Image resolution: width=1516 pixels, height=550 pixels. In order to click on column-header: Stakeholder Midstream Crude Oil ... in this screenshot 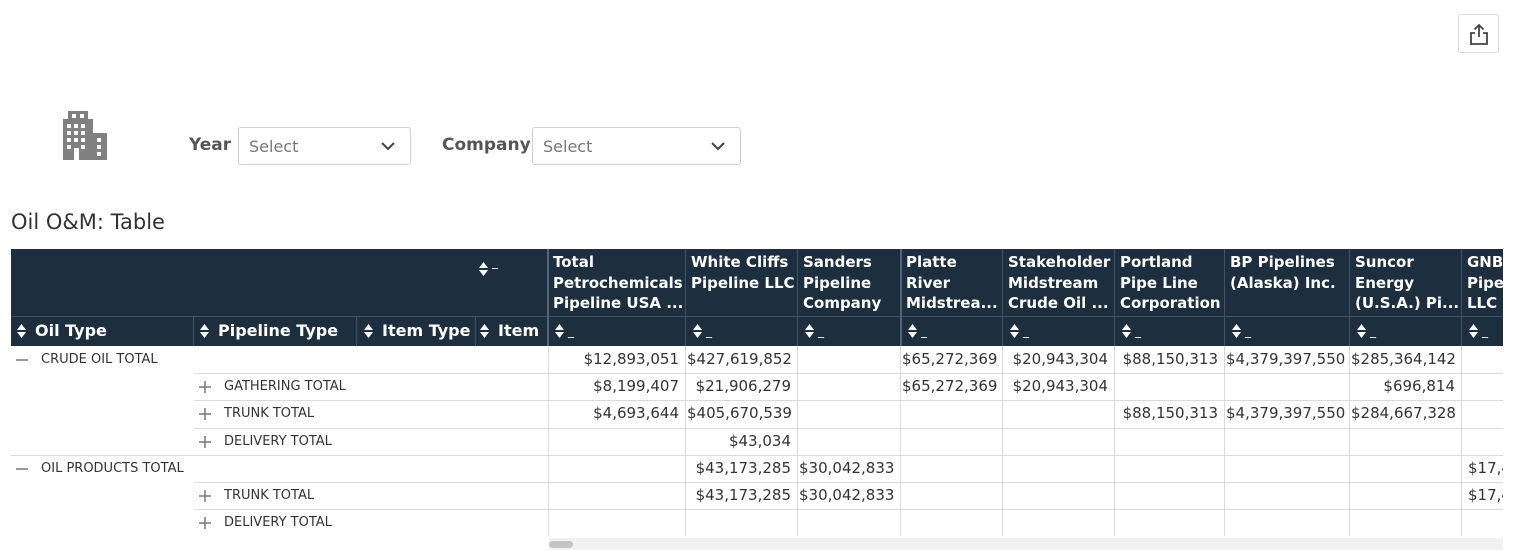, I will do `click(1060, 283)`.